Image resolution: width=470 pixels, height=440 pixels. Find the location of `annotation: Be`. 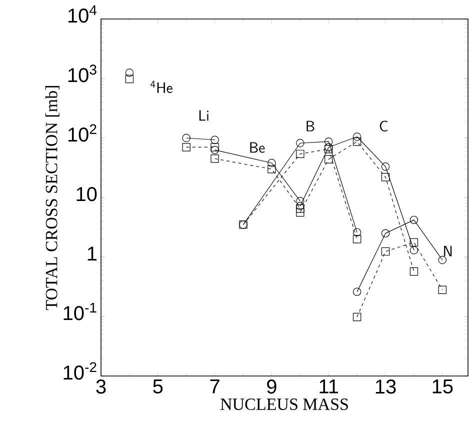

annotation: Be is located at coordinates (257, 147).